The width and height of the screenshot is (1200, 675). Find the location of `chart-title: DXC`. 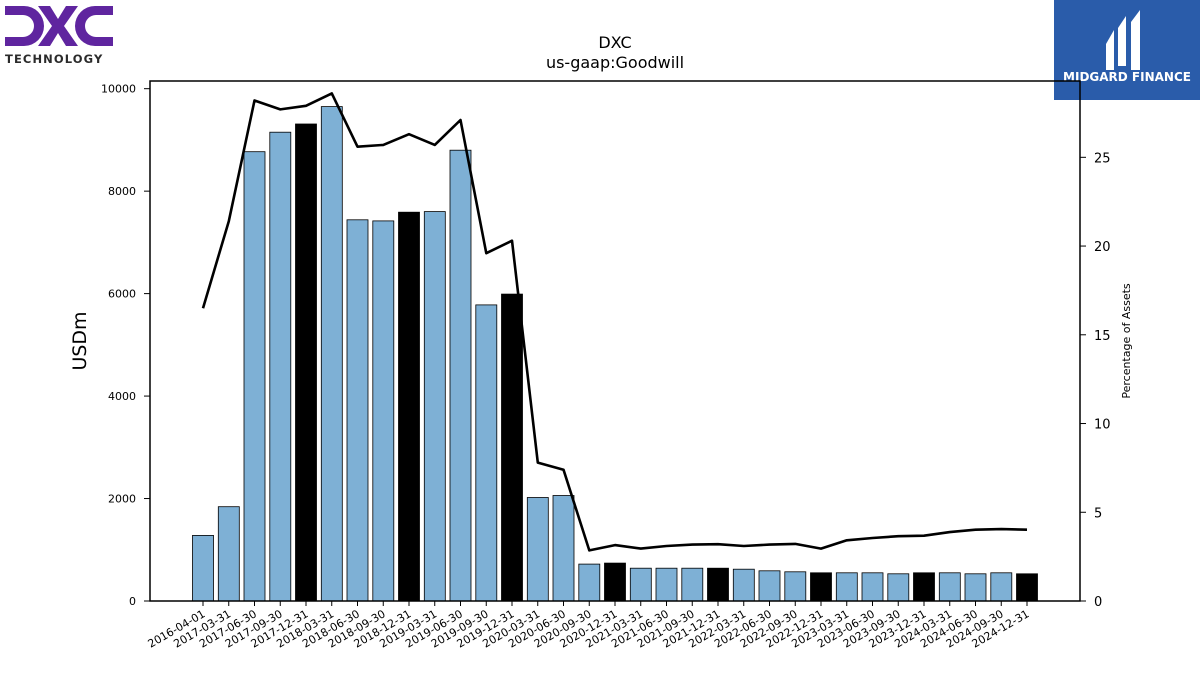

chart-title: DXC is located at coordinates (614, 42).